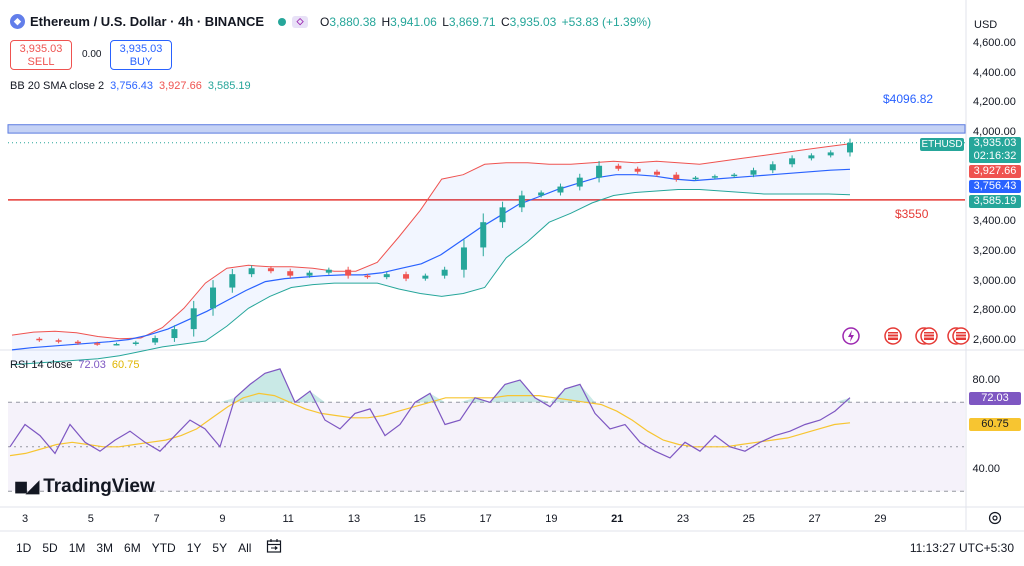 Image resolution: width=1024 pixels, height=566 pixels. I want to click on time-tick: 3, so click(25, 519).